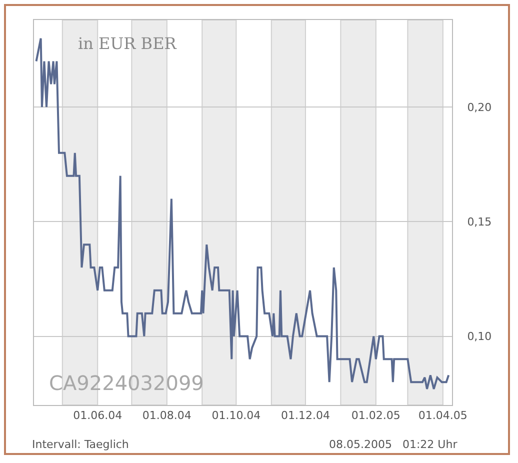  I want to click on text: 08.05.2005 01:22 Uhr, so click(393, 444).